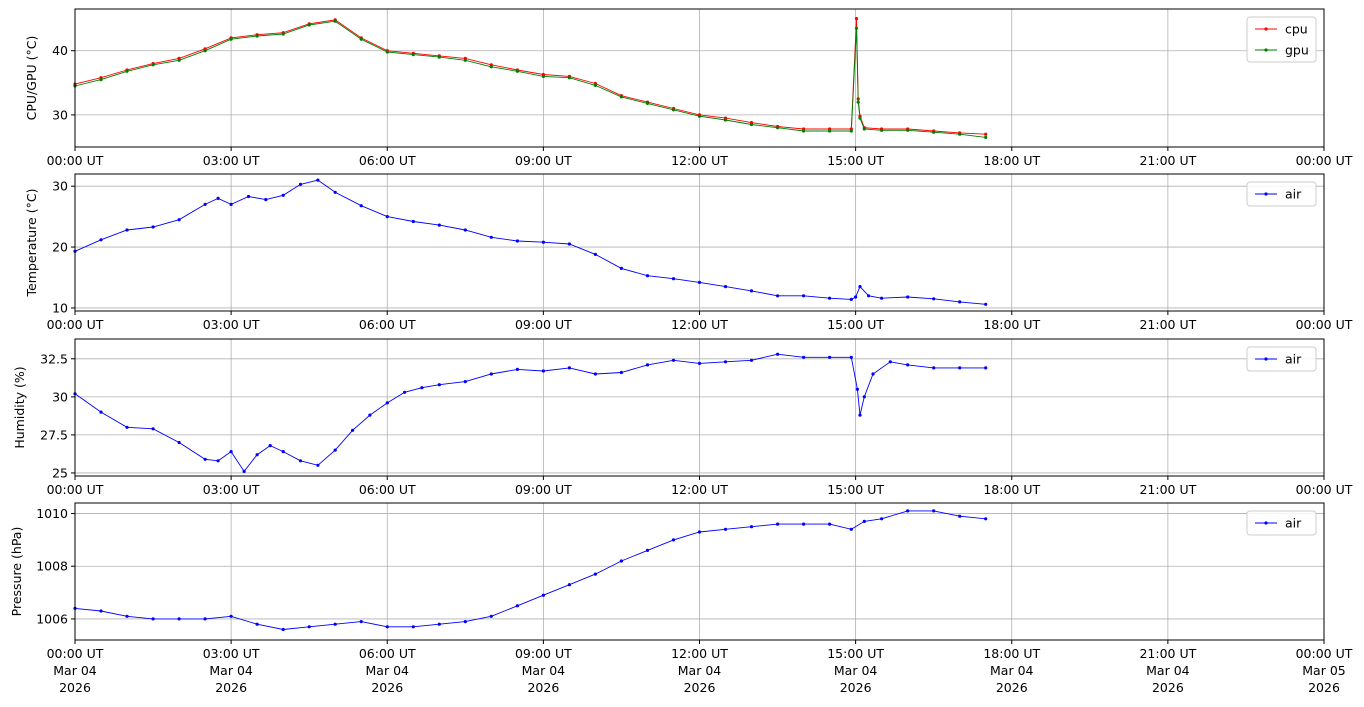 The width and height of the screenshot is (1364, 707). Describe the element at coordinates (31, 78) in the screenshot. I see `y-axis-label: CPU/GPU (°C)` at that location.